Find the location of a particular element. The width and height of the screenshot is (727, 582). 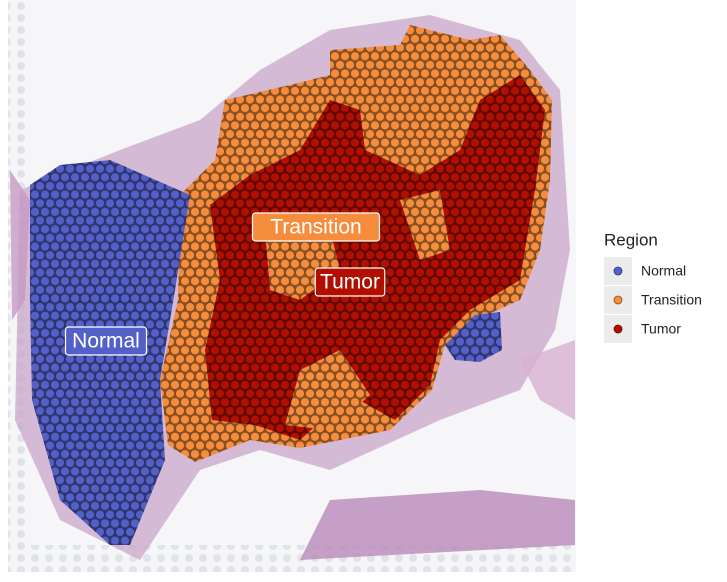

region-label: Tumor is located at coordinates (350, 282).